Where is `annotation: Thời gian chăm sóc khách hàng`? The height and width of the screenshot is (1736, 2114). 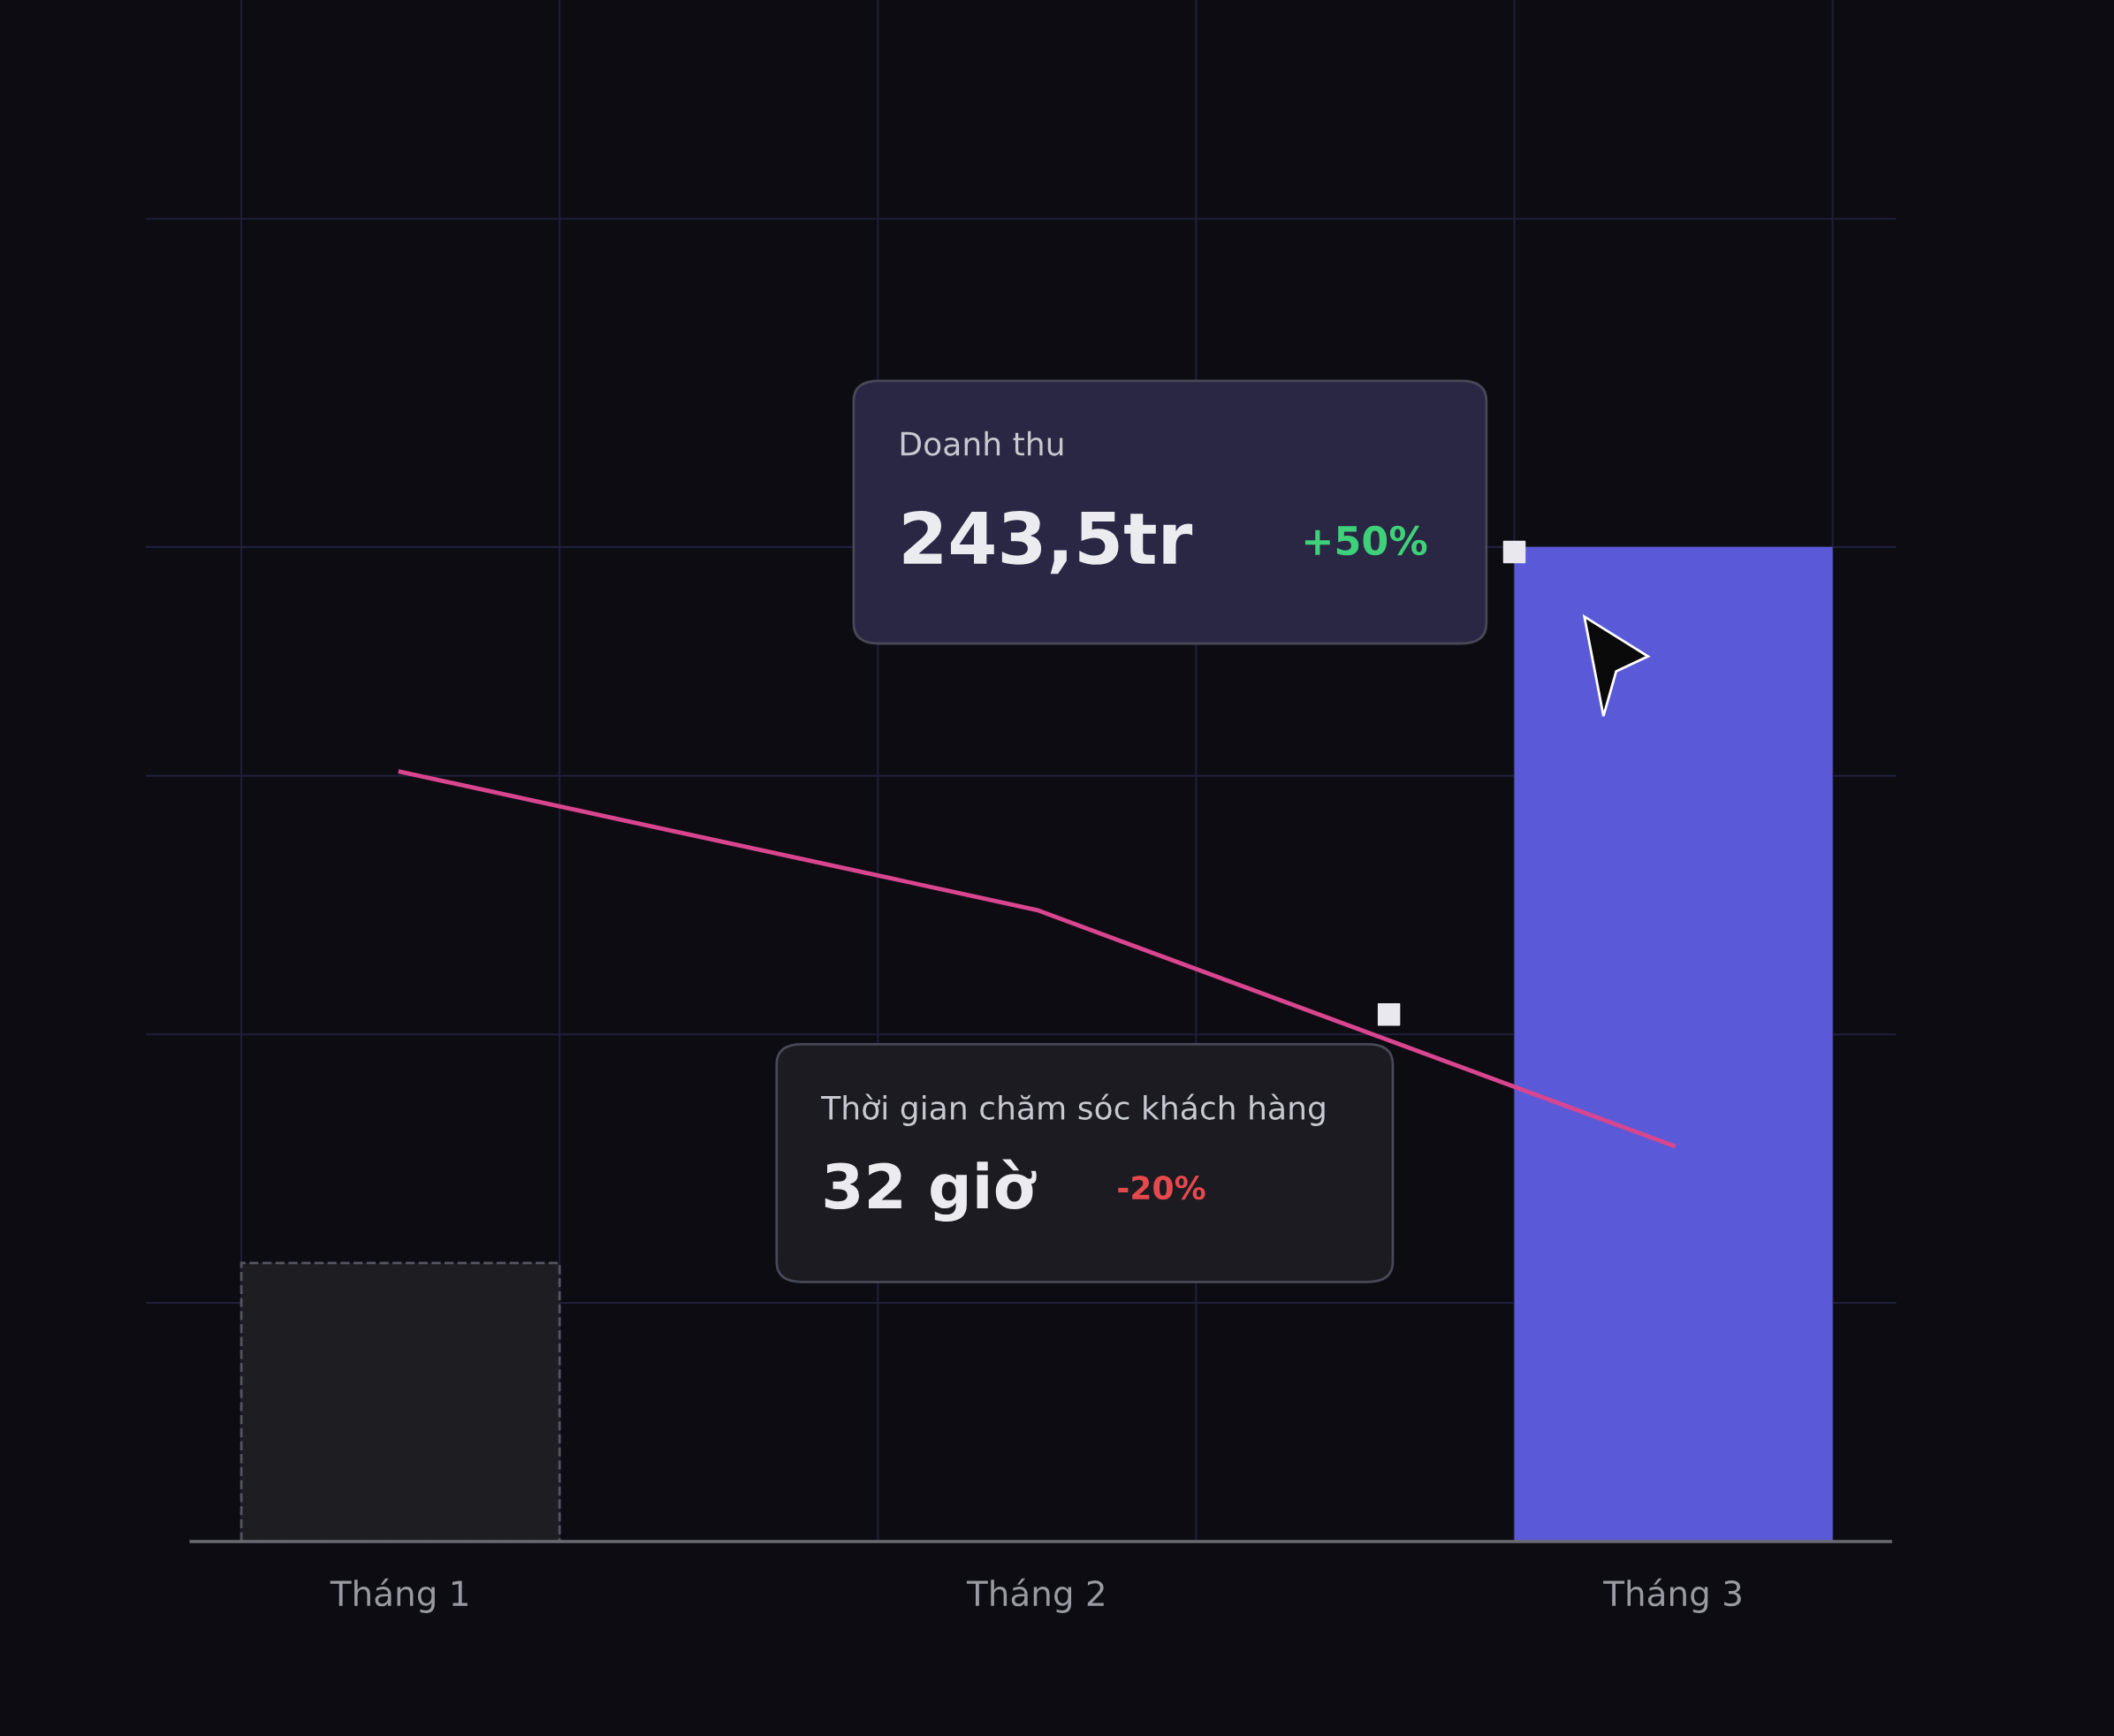
annotation: Thời gian chăm sóc khách hàng is located at coordinates (1073, 1109).